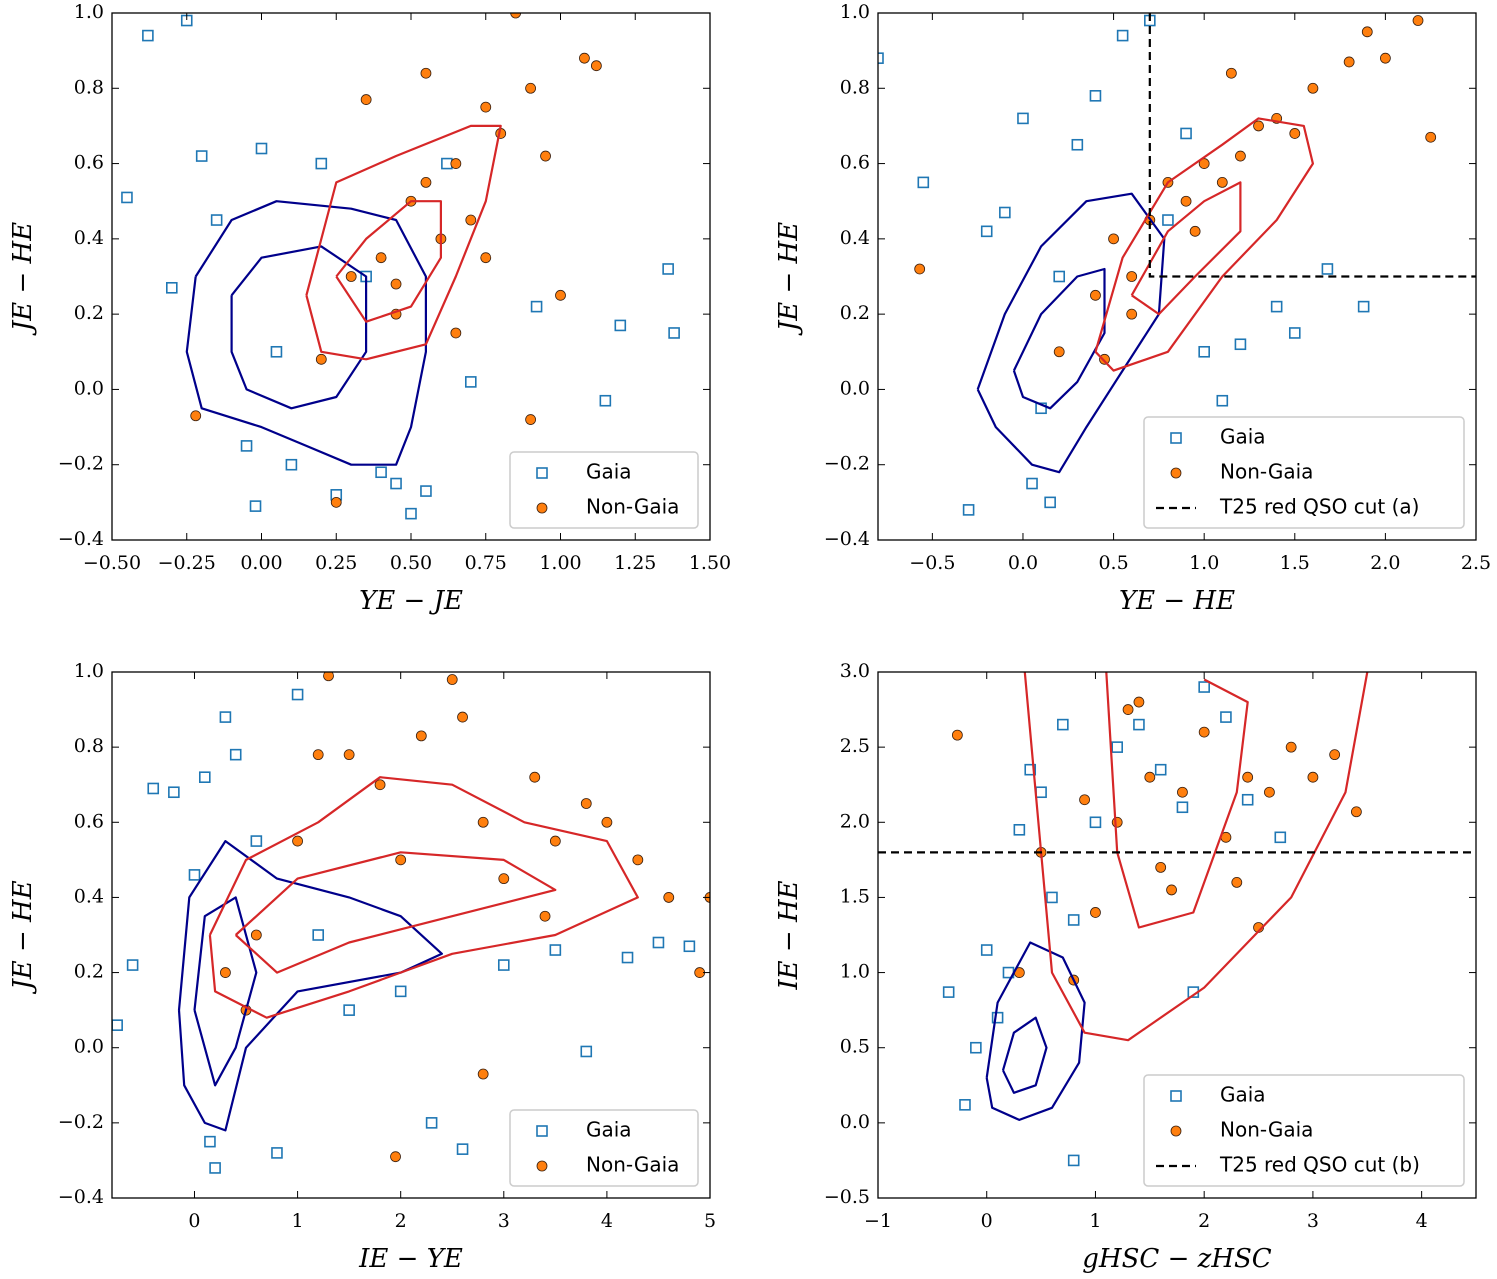 This screenshot has height=1279, width=1497. I want to click on y-tick-label: 0.6, so click(89, 163).